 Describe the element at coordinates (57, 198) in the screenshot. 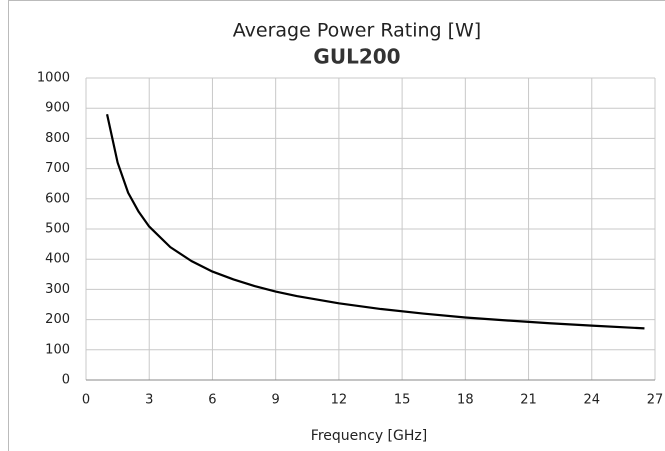

I see `y-tick-label: 600` at that location.